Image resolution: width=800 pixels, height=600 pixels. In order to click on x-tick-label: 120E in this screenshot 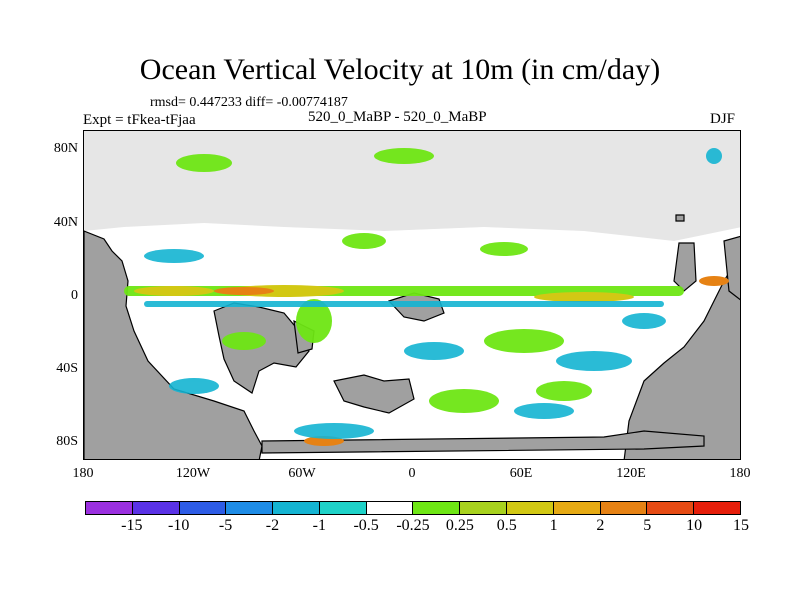, I will do `click(631, 473)`.